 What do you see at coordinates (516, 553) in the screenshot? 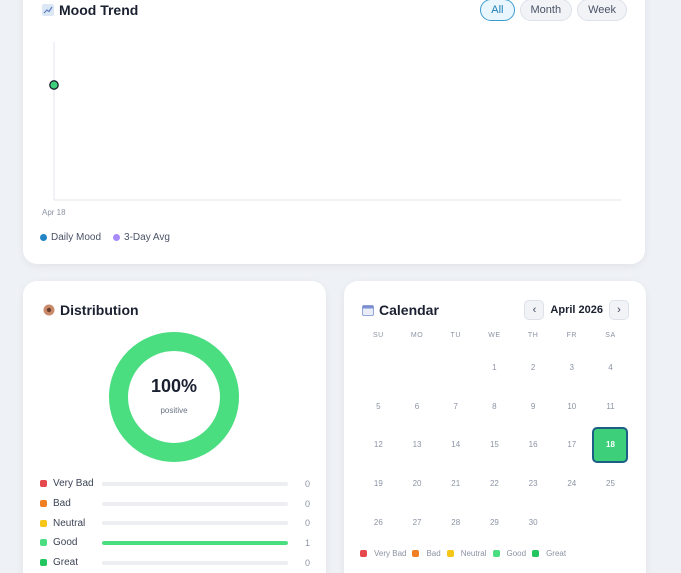
I see `calendar-legend-label: Good` at bounding box center [516, 553].